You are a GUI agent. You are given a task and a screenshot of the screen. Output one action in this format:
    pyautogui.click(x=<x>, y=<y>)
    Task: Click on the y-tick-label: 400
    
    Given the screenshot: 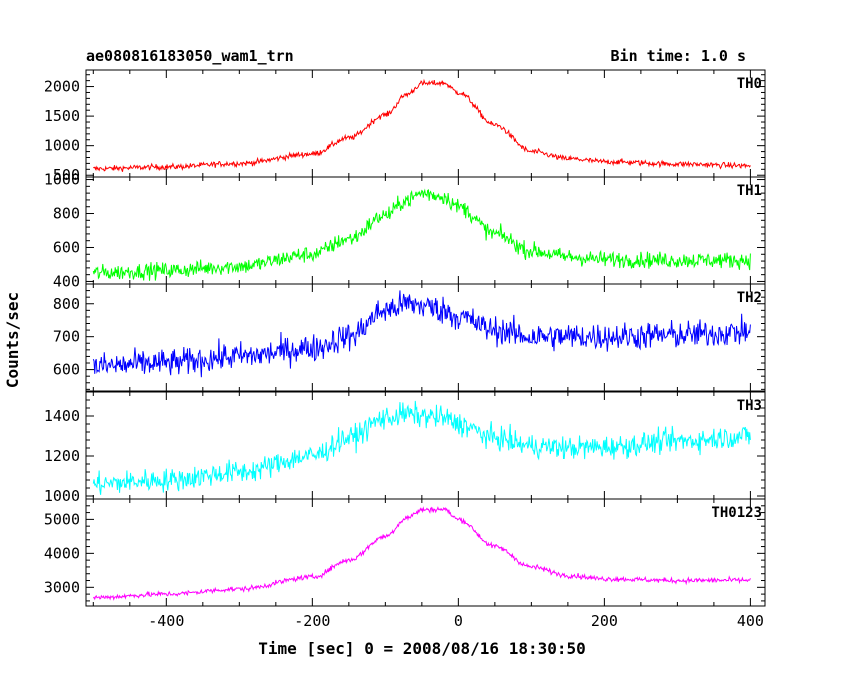 What is the action you would take?
    pyautogui.click(x=66, y=281)
    